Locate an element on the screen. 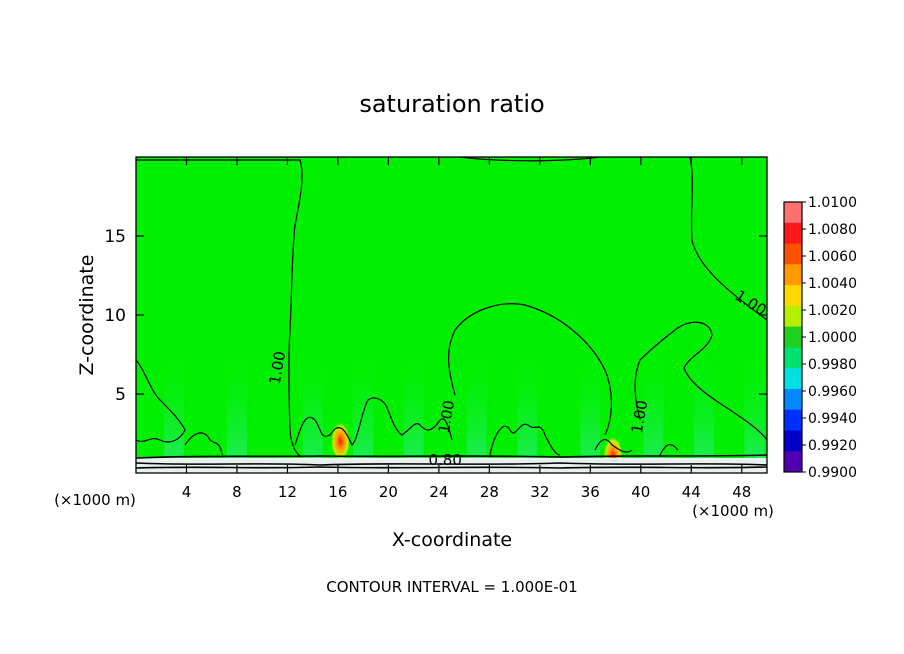  x-tick-label-3: 16 is located at coordinates (337, 492).